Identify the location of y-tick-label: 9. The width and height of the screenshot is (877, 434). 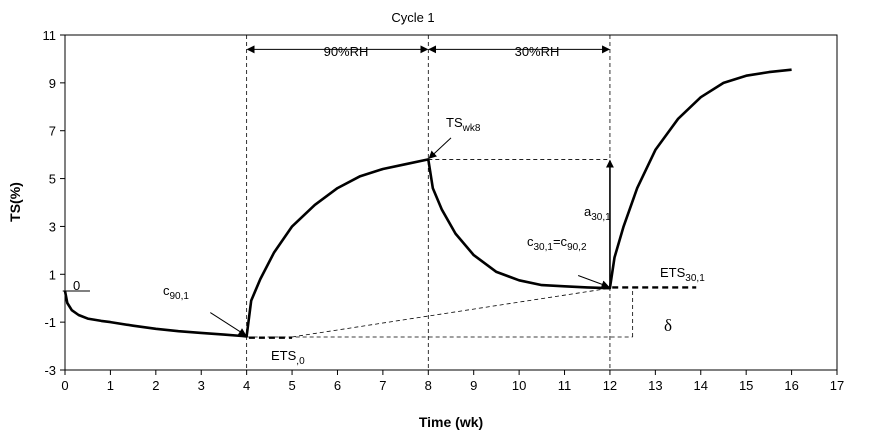
(52, 83).